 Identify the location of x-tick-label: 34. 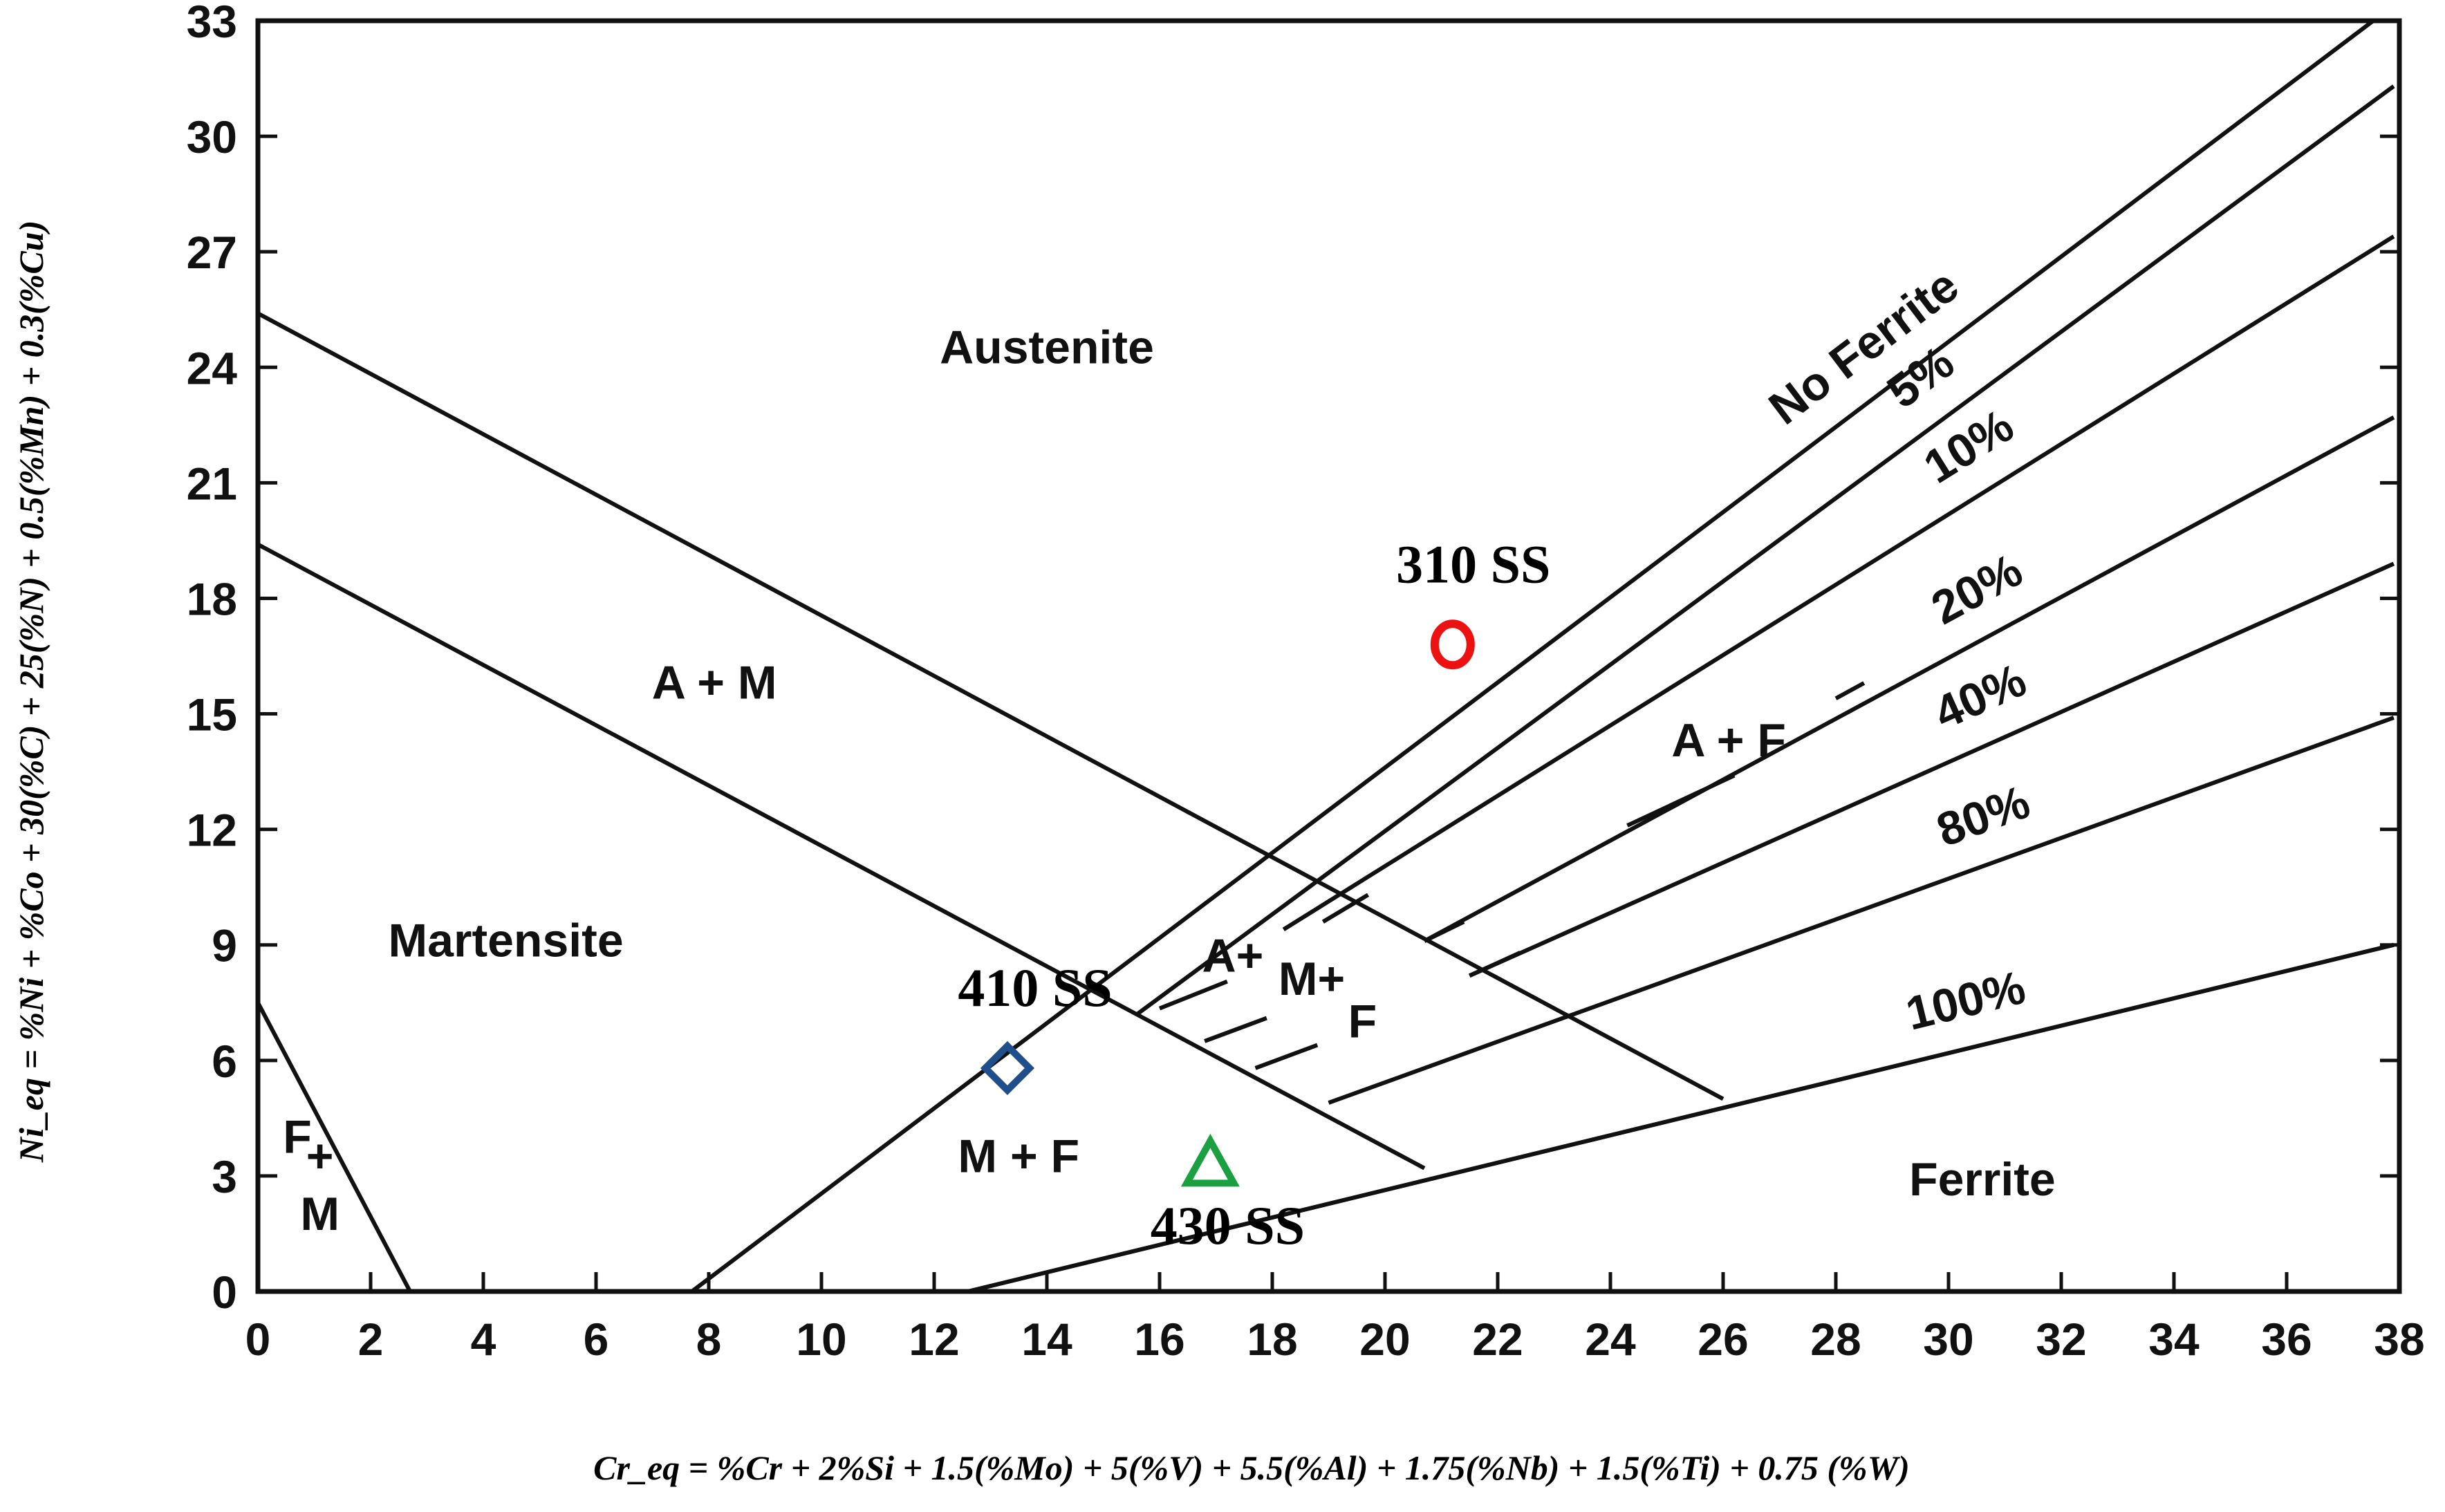
(2174, 1339).